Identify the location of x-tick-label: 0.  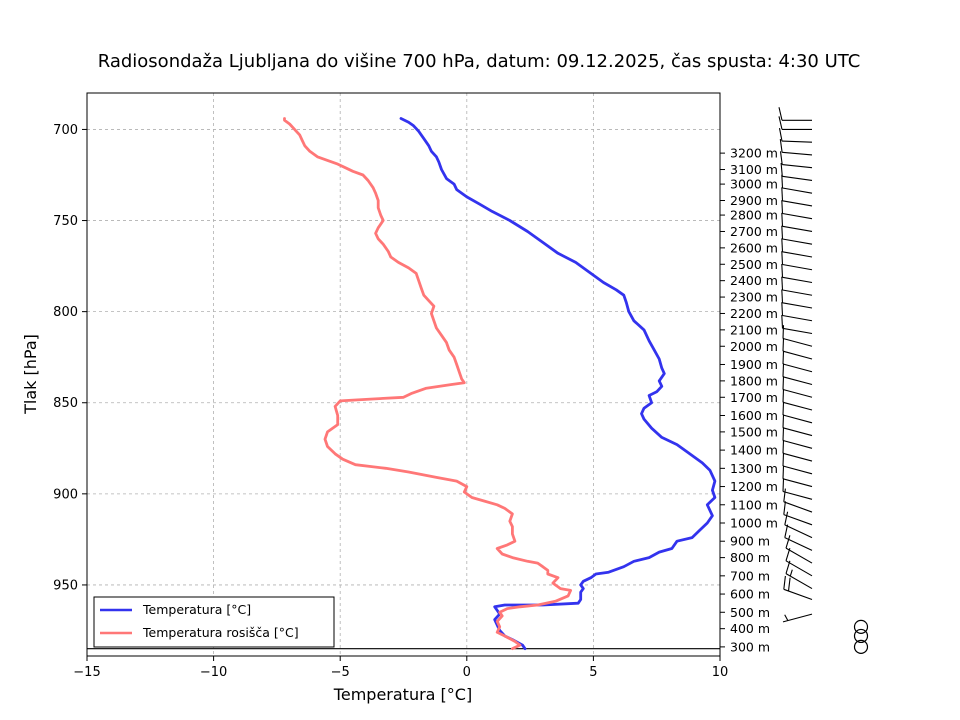
(467, 672).